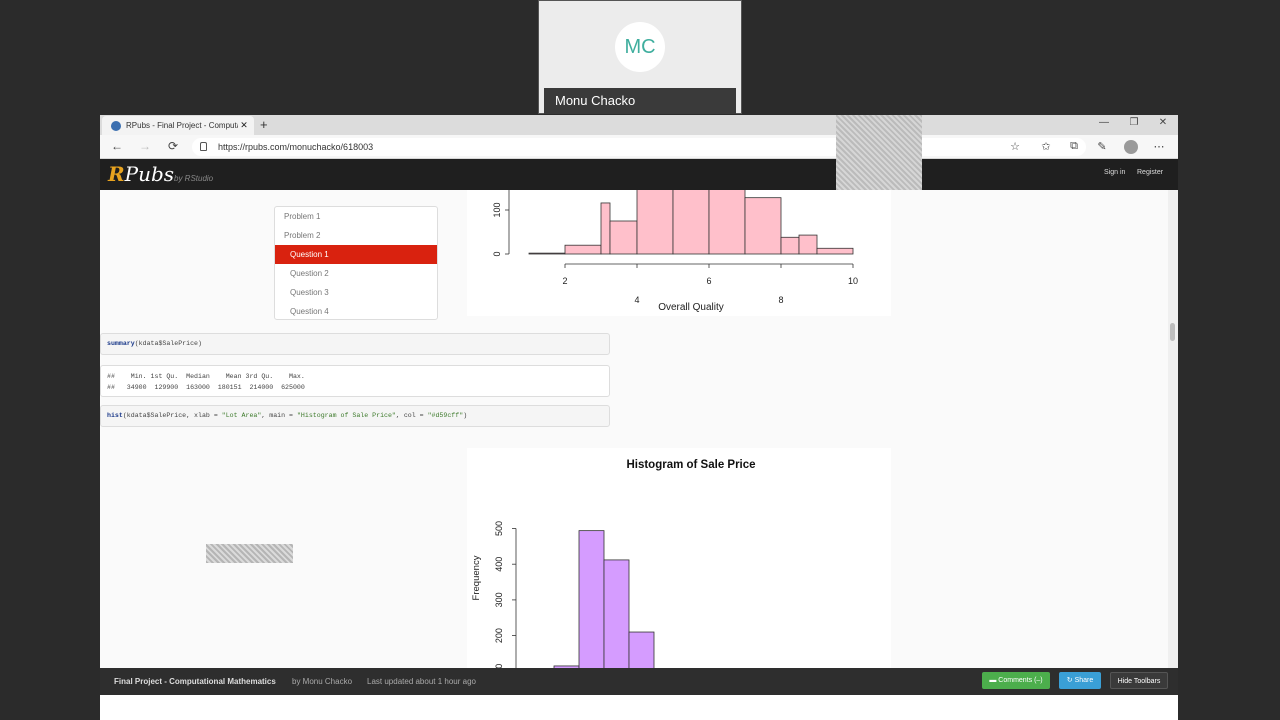 Image resolution: width=1280 pixels, height=720 pixels. What do you see at coordinates (499, 528) in the screenshot?
I see `y-tick-label: 500` at bounding box center [499, 528].